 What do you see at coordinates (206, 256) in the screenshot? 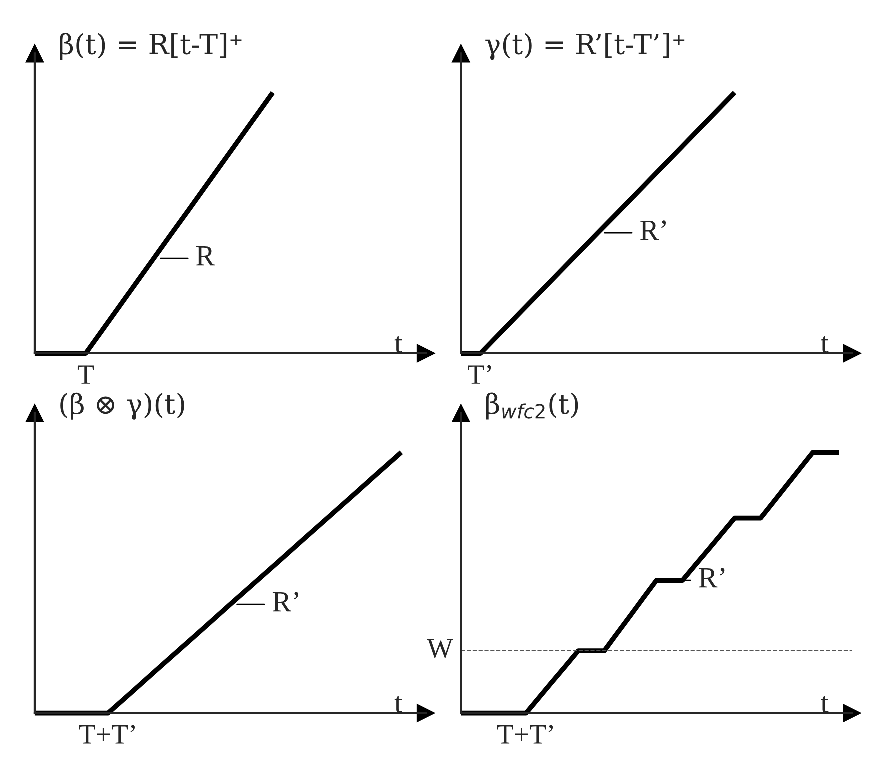
I see `annotation: R` at bounding box center [206, 256].